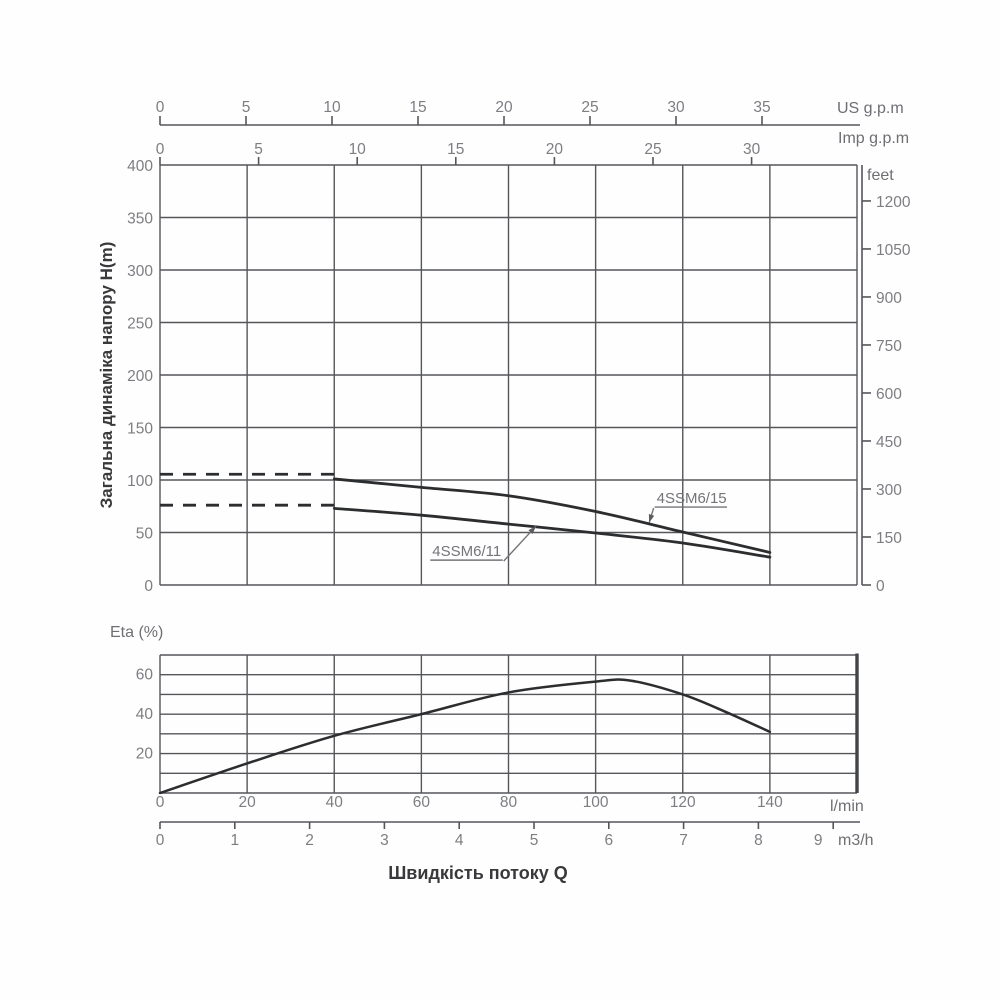 This screenshot has height=1000, width=1000. I want to click on head-y-axis-title: Загальна динаміка напору H(m), so click(106, 375).